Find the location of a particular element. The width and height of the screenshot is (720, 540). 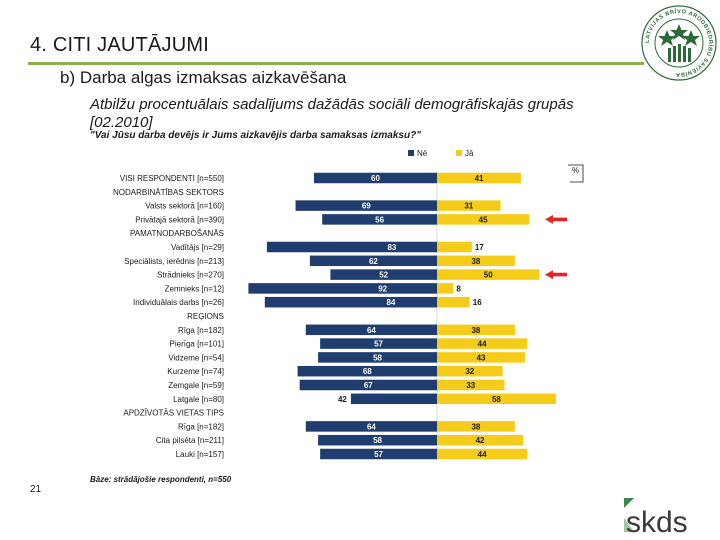

page-title: 4. CITI JAUTĀJUMI is located at coordinates (119, 45).